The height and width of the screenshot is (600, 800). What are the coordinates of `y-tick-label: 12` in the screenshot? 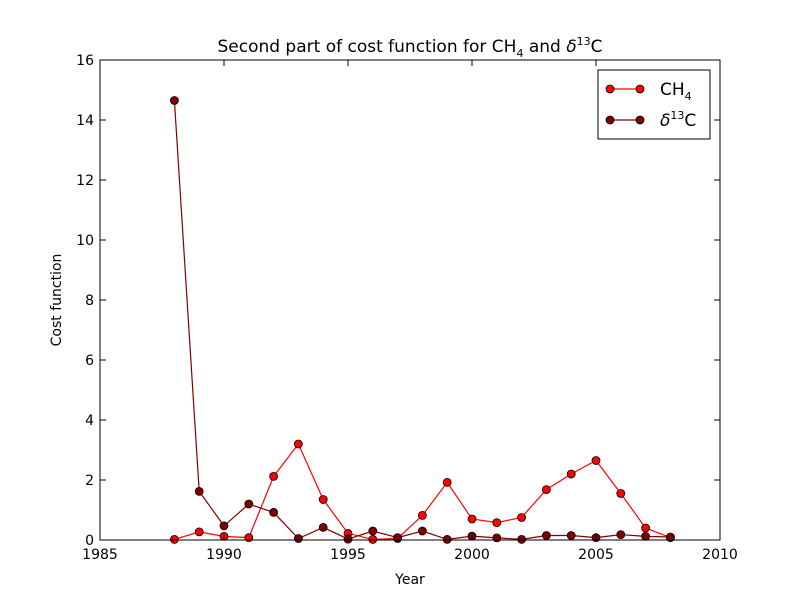 It's located at (85, 181).